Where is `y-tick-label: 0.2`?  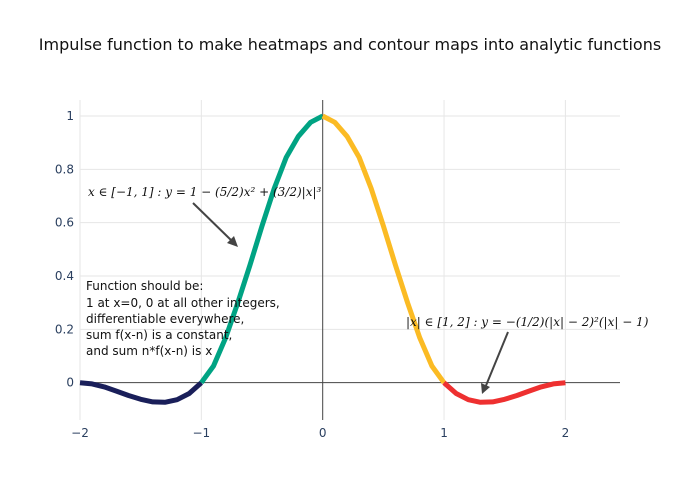
y-tick-label: 0.2 is located at coordinates (64, 329).